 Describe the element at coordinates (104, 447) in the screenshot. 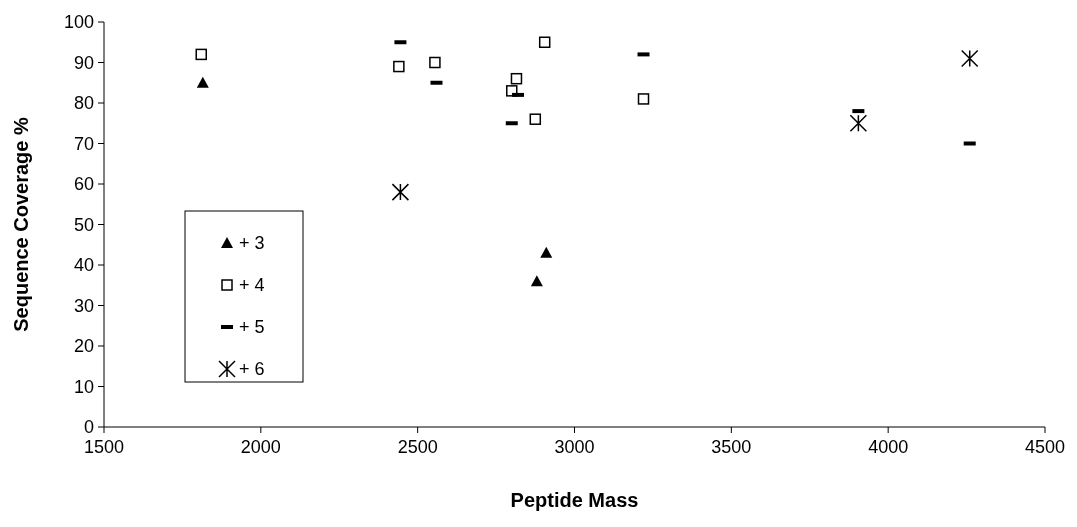

I see `x-tick-label: 1500` at that location.